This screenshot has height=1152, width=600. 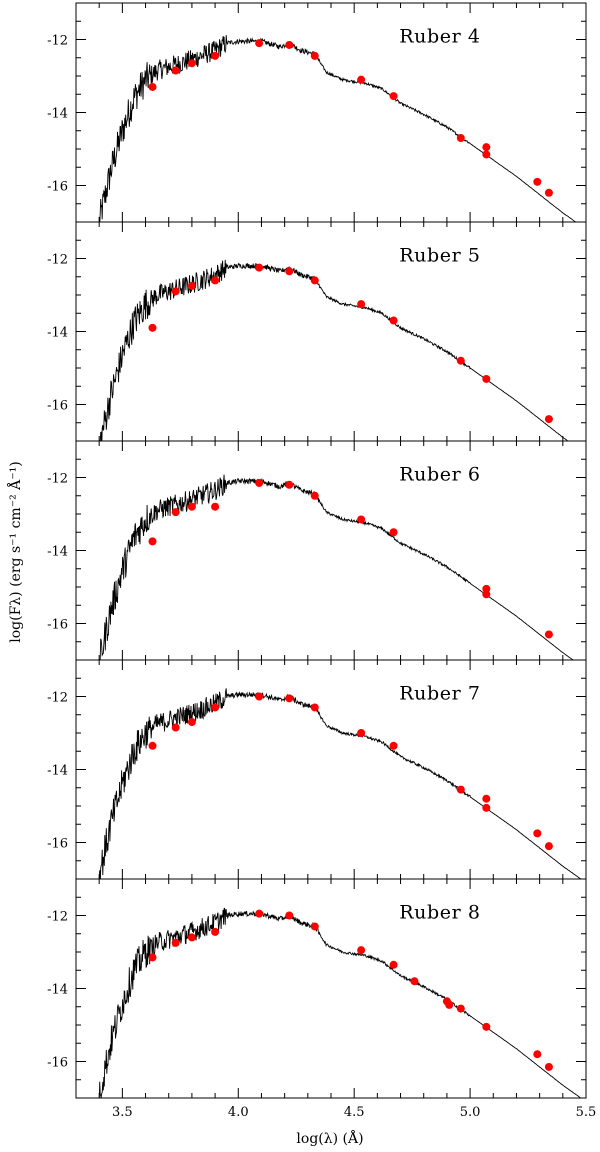 I want to click on y-axis-title: log(Fλ) (erg s⁻¹ cm⁻² Å⁻¹), so click(x=15, y=551).